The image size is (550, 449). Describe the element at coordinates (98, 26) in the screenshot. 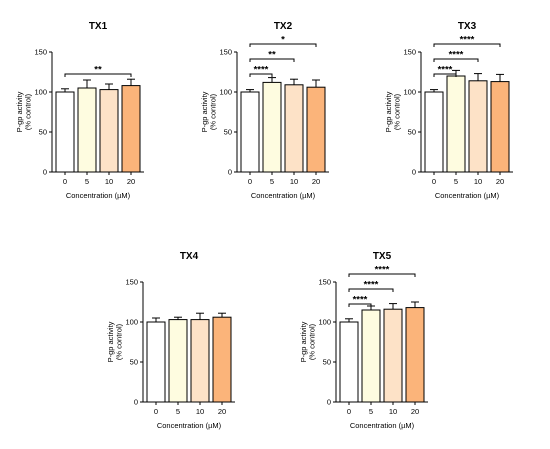

I see `chart-title: TX1` at that location.